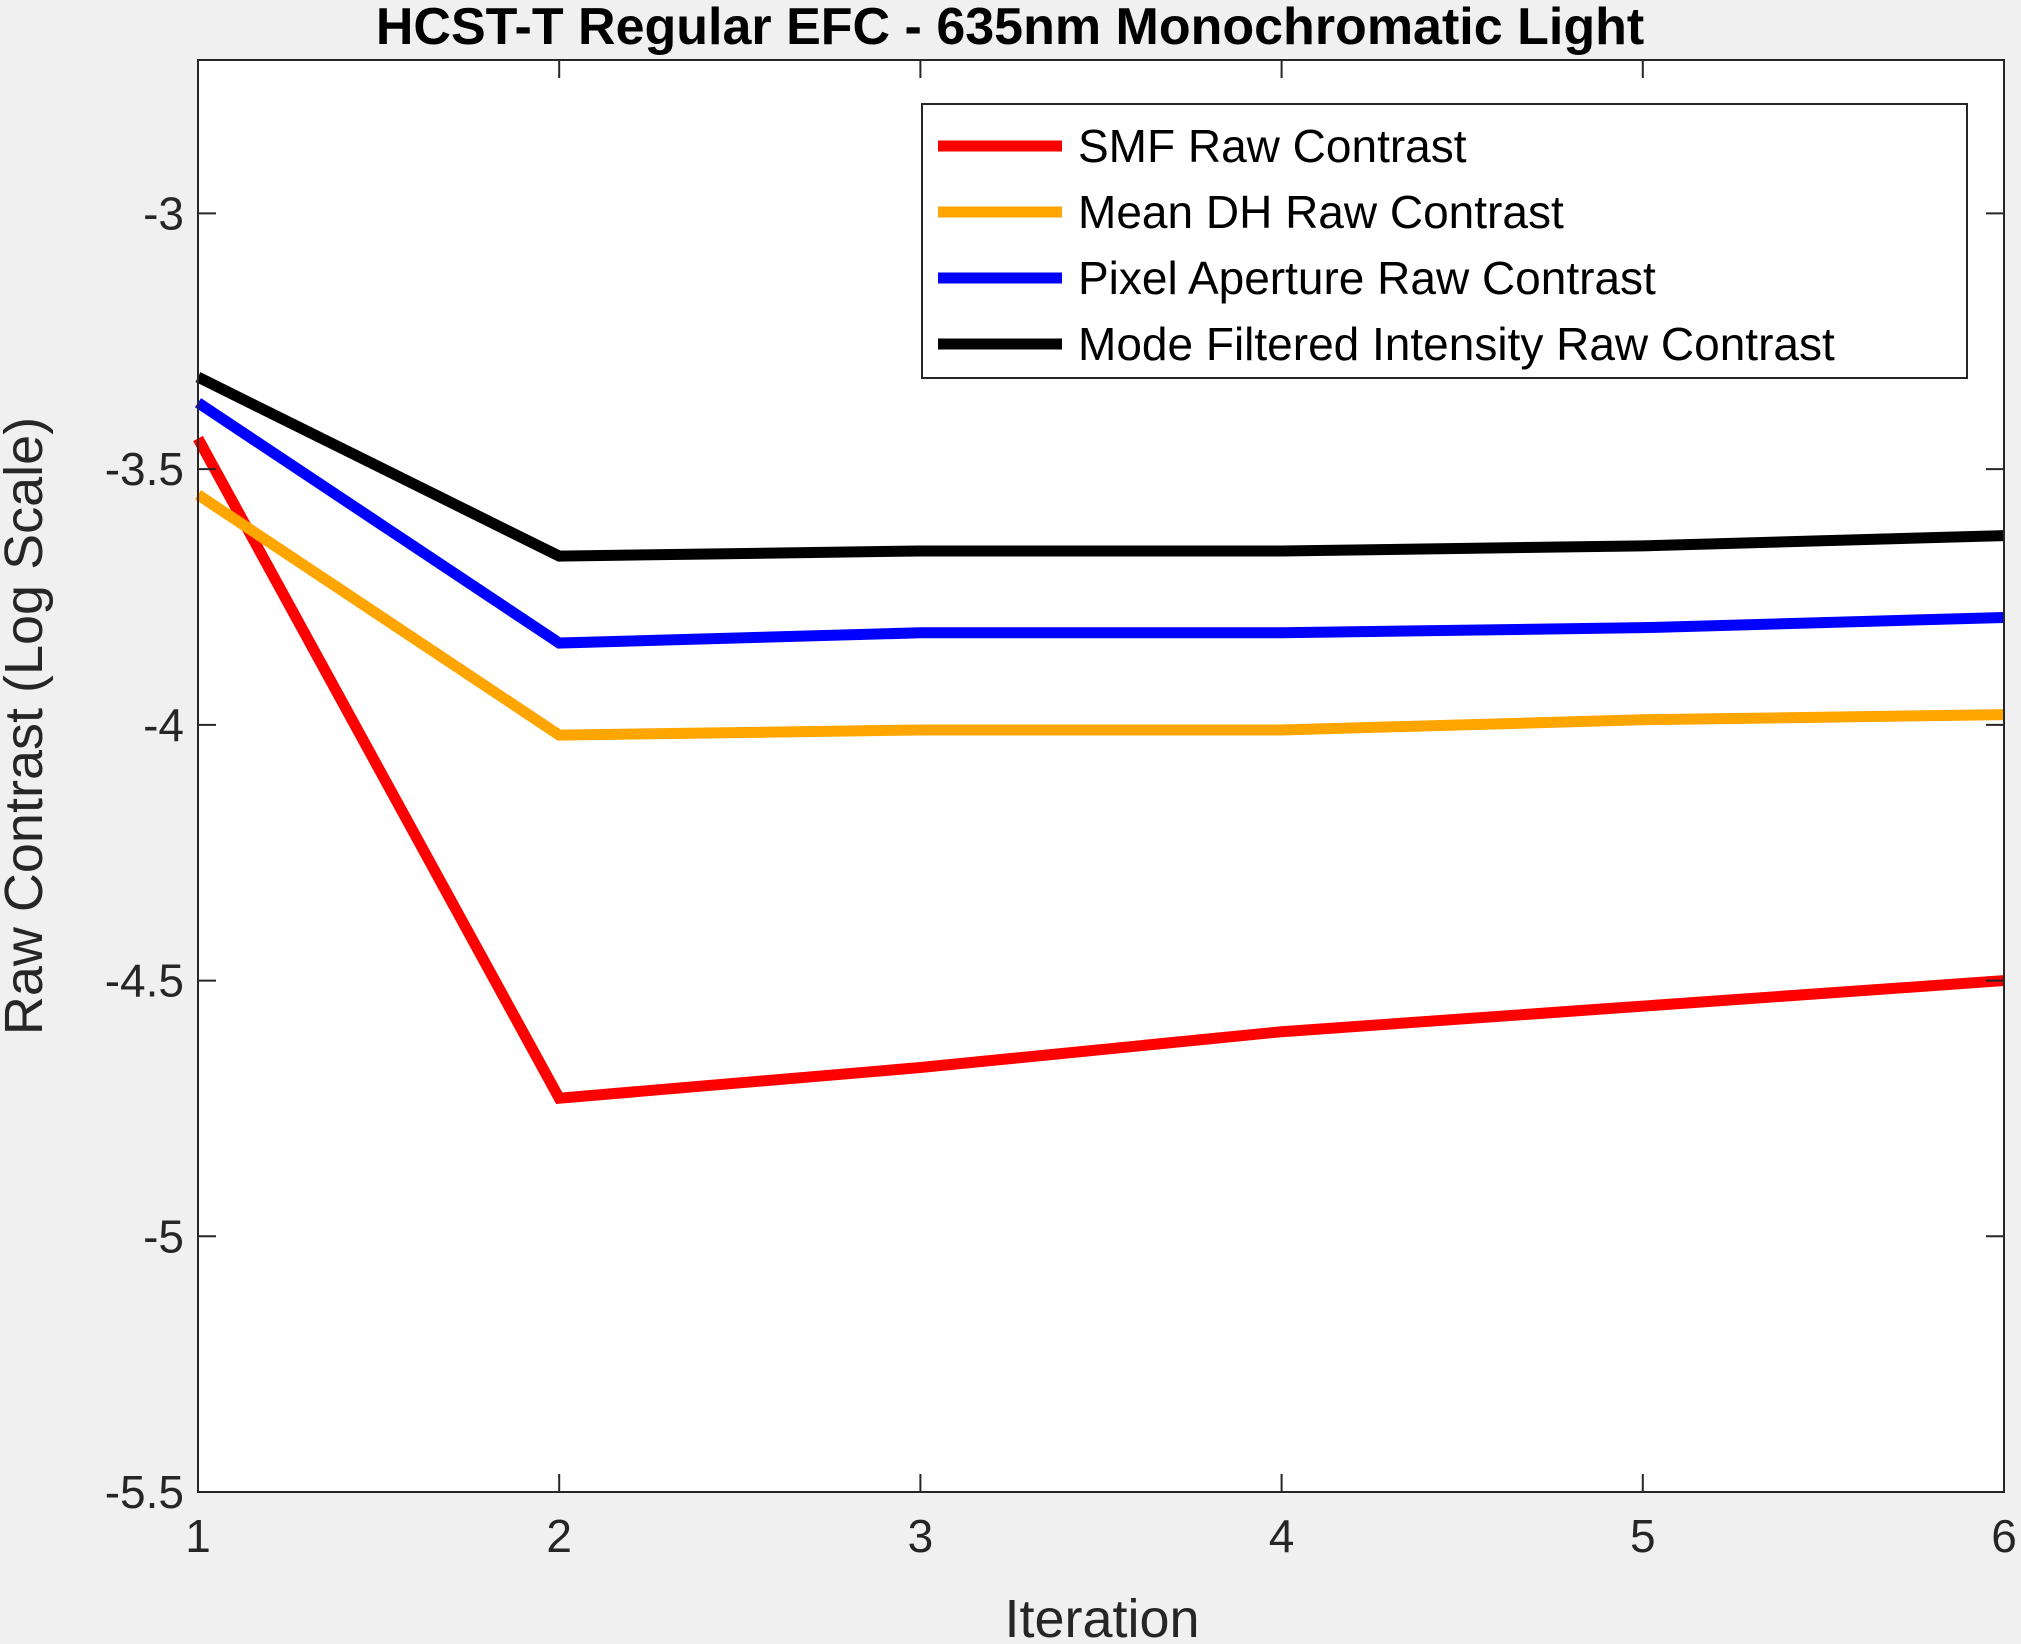 This screenshot has height=1644, width=2021. I want to click on y-axis-label: Raw Contrast (Log Scale), so click(27, 726).